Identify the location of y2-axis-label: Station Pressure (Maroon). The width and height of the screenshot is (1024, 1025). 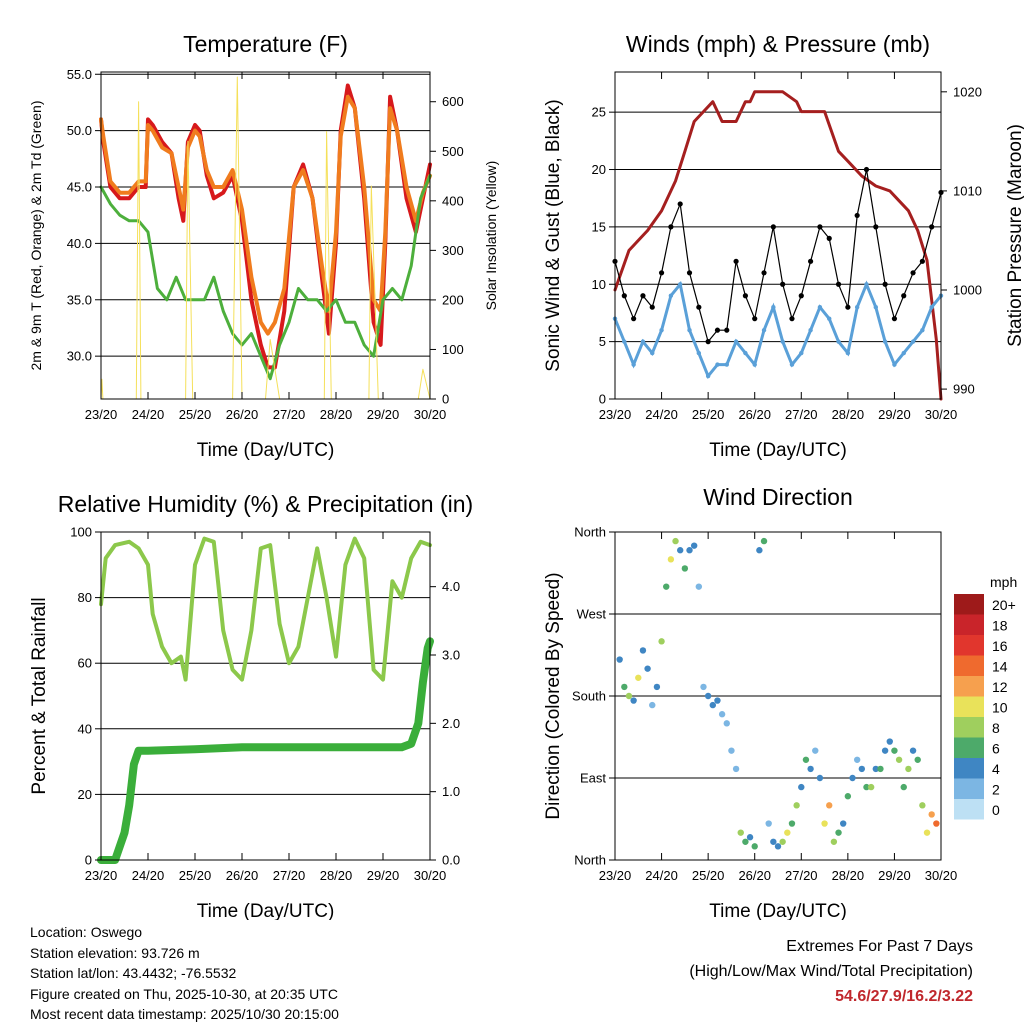
(1014, 235).